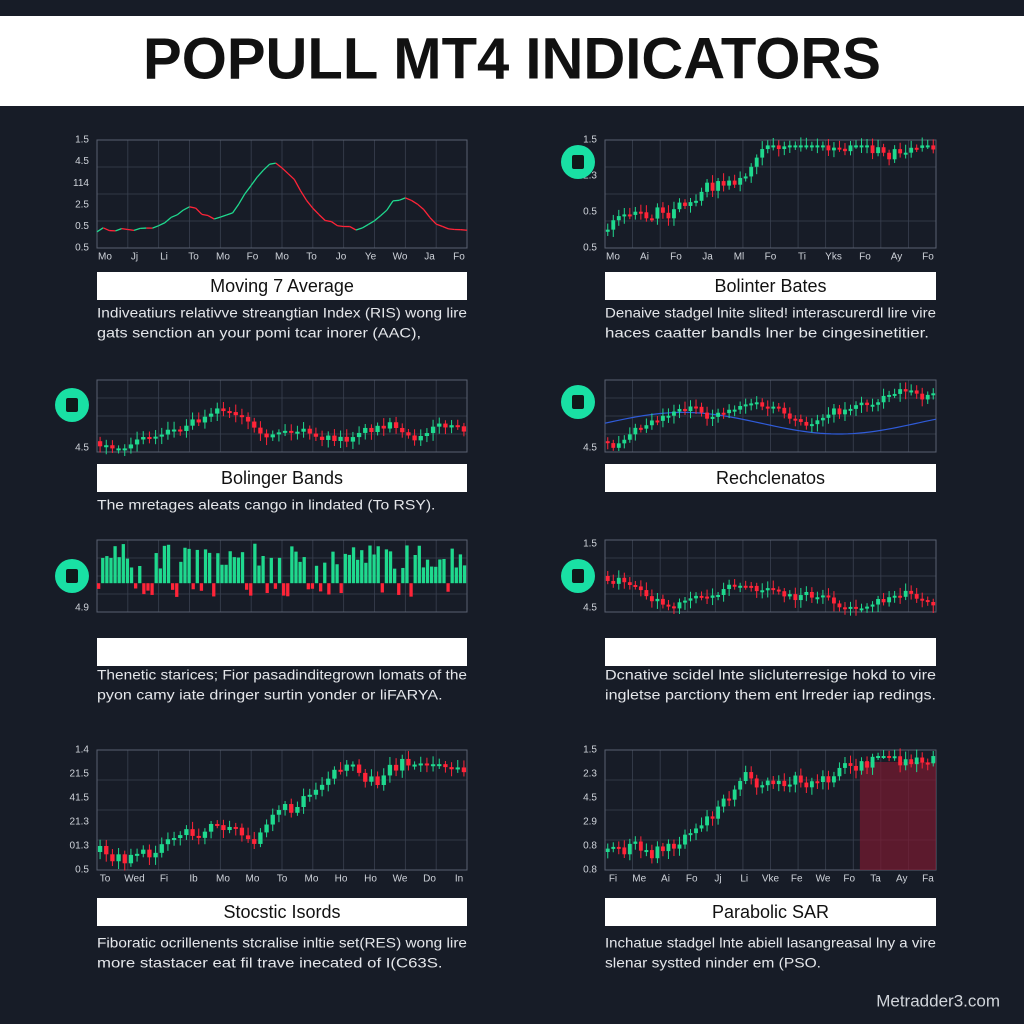  What do you see at coordinates (400, 257) in the screenshot?
I see `x-tick-label: Wo` at bounding box center [400, 257].